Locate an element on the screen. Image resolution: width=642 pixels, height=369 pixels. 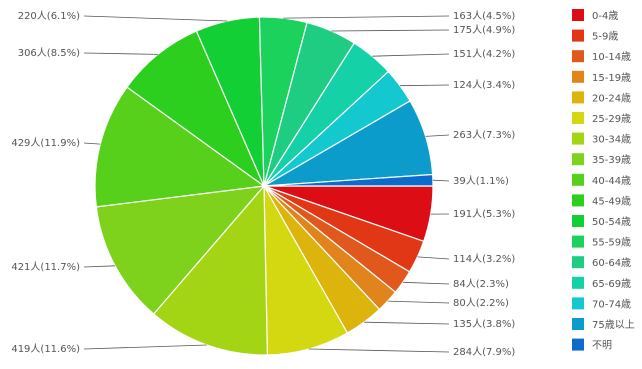
slice-10-45-49歳 is located at coordinates (196, 109).